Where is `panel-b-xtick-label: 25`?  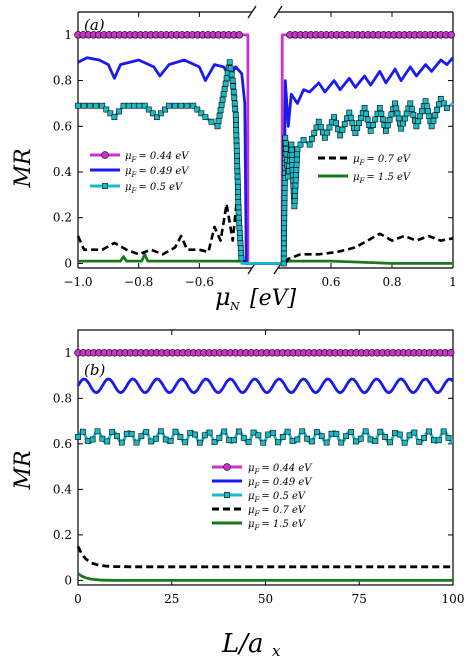 panel-b-xtick-label: 25 is located at coordinates (171, 599).